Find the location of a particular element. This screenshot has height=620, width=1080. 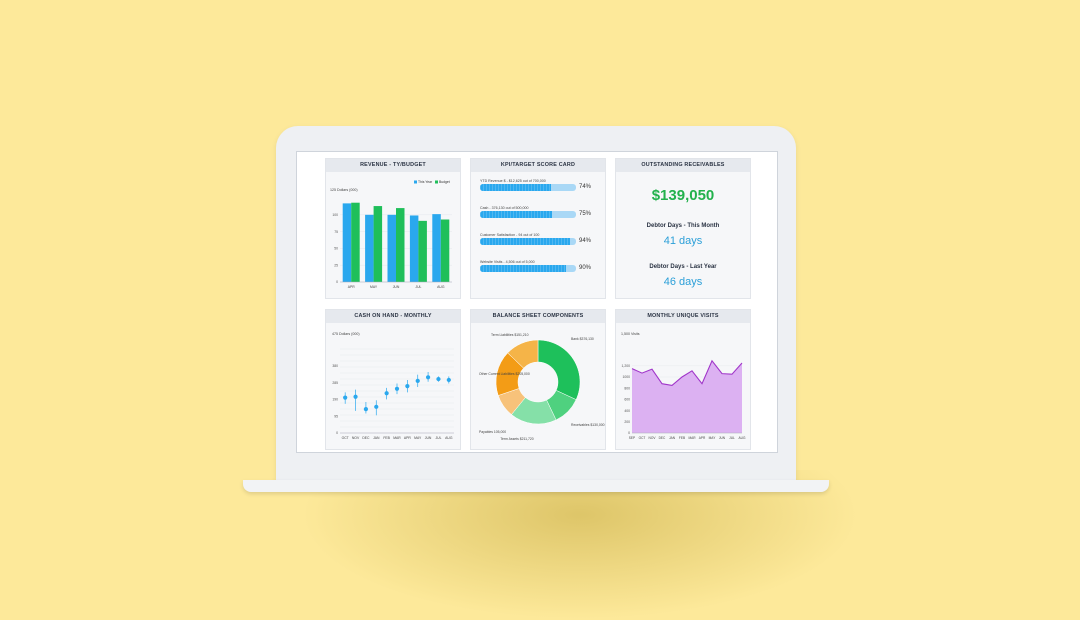

revenue-panel-title: REVENUE - TY/BUDGET is located at coordinates (393, 165).